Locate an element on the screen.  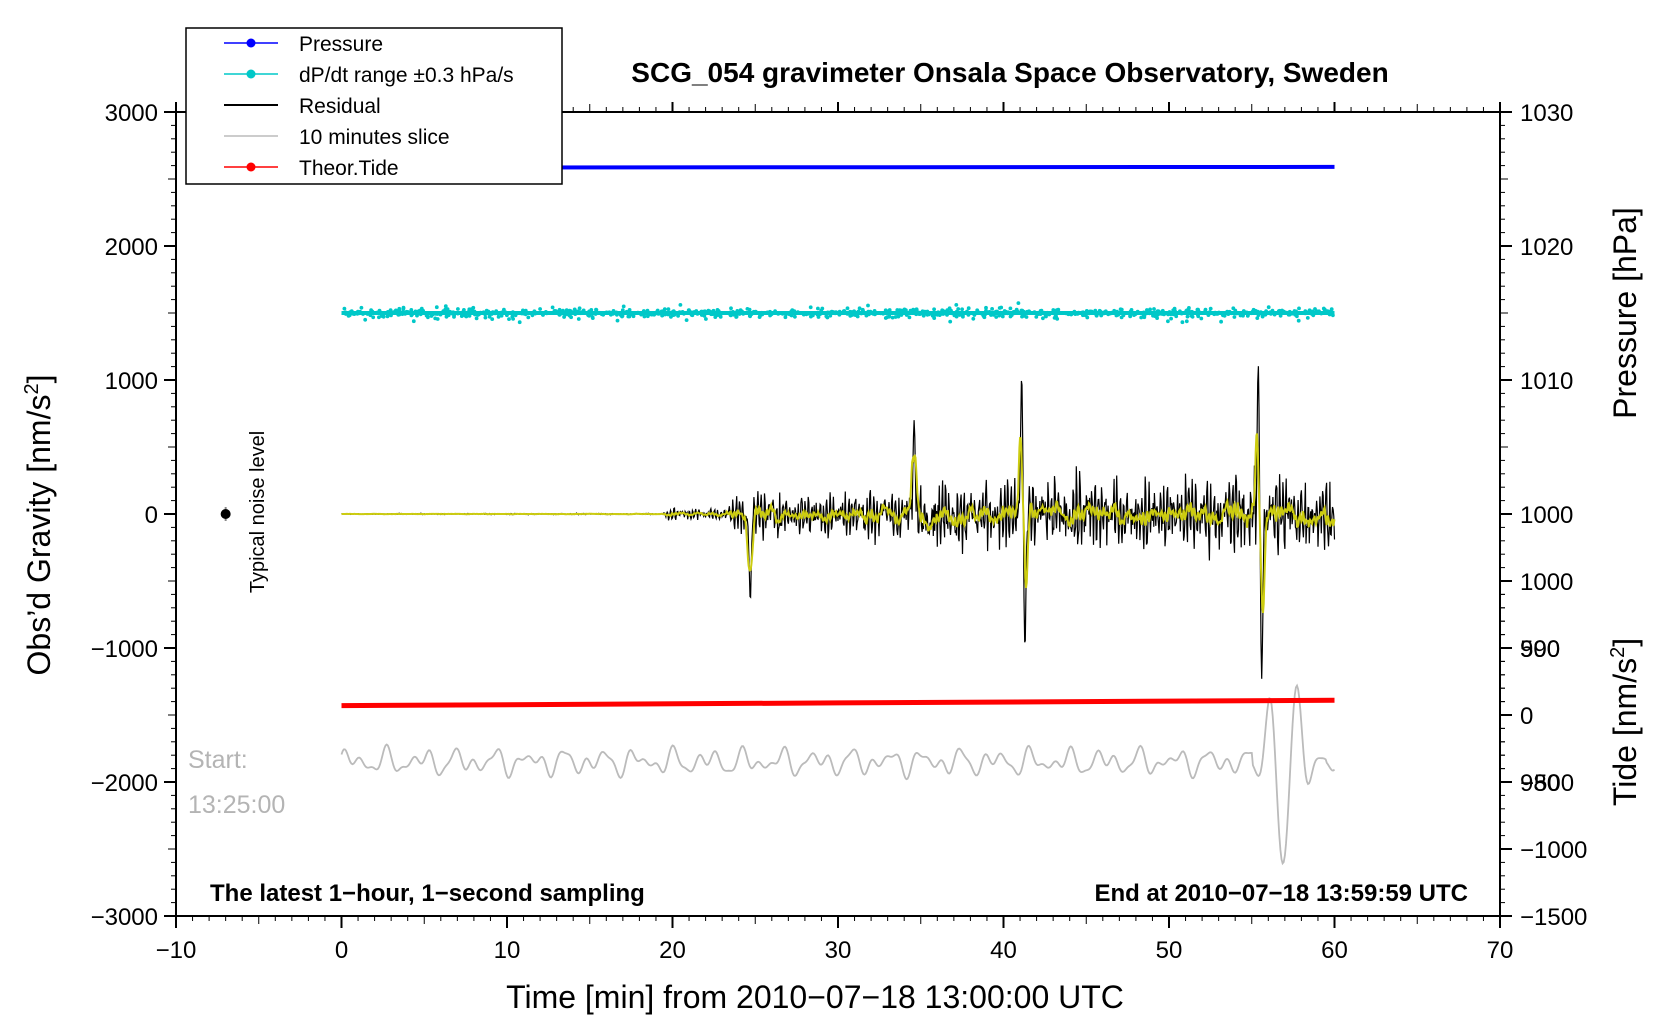
tide-axis-label-sup: 2 is located at coordinates (1618, 652).